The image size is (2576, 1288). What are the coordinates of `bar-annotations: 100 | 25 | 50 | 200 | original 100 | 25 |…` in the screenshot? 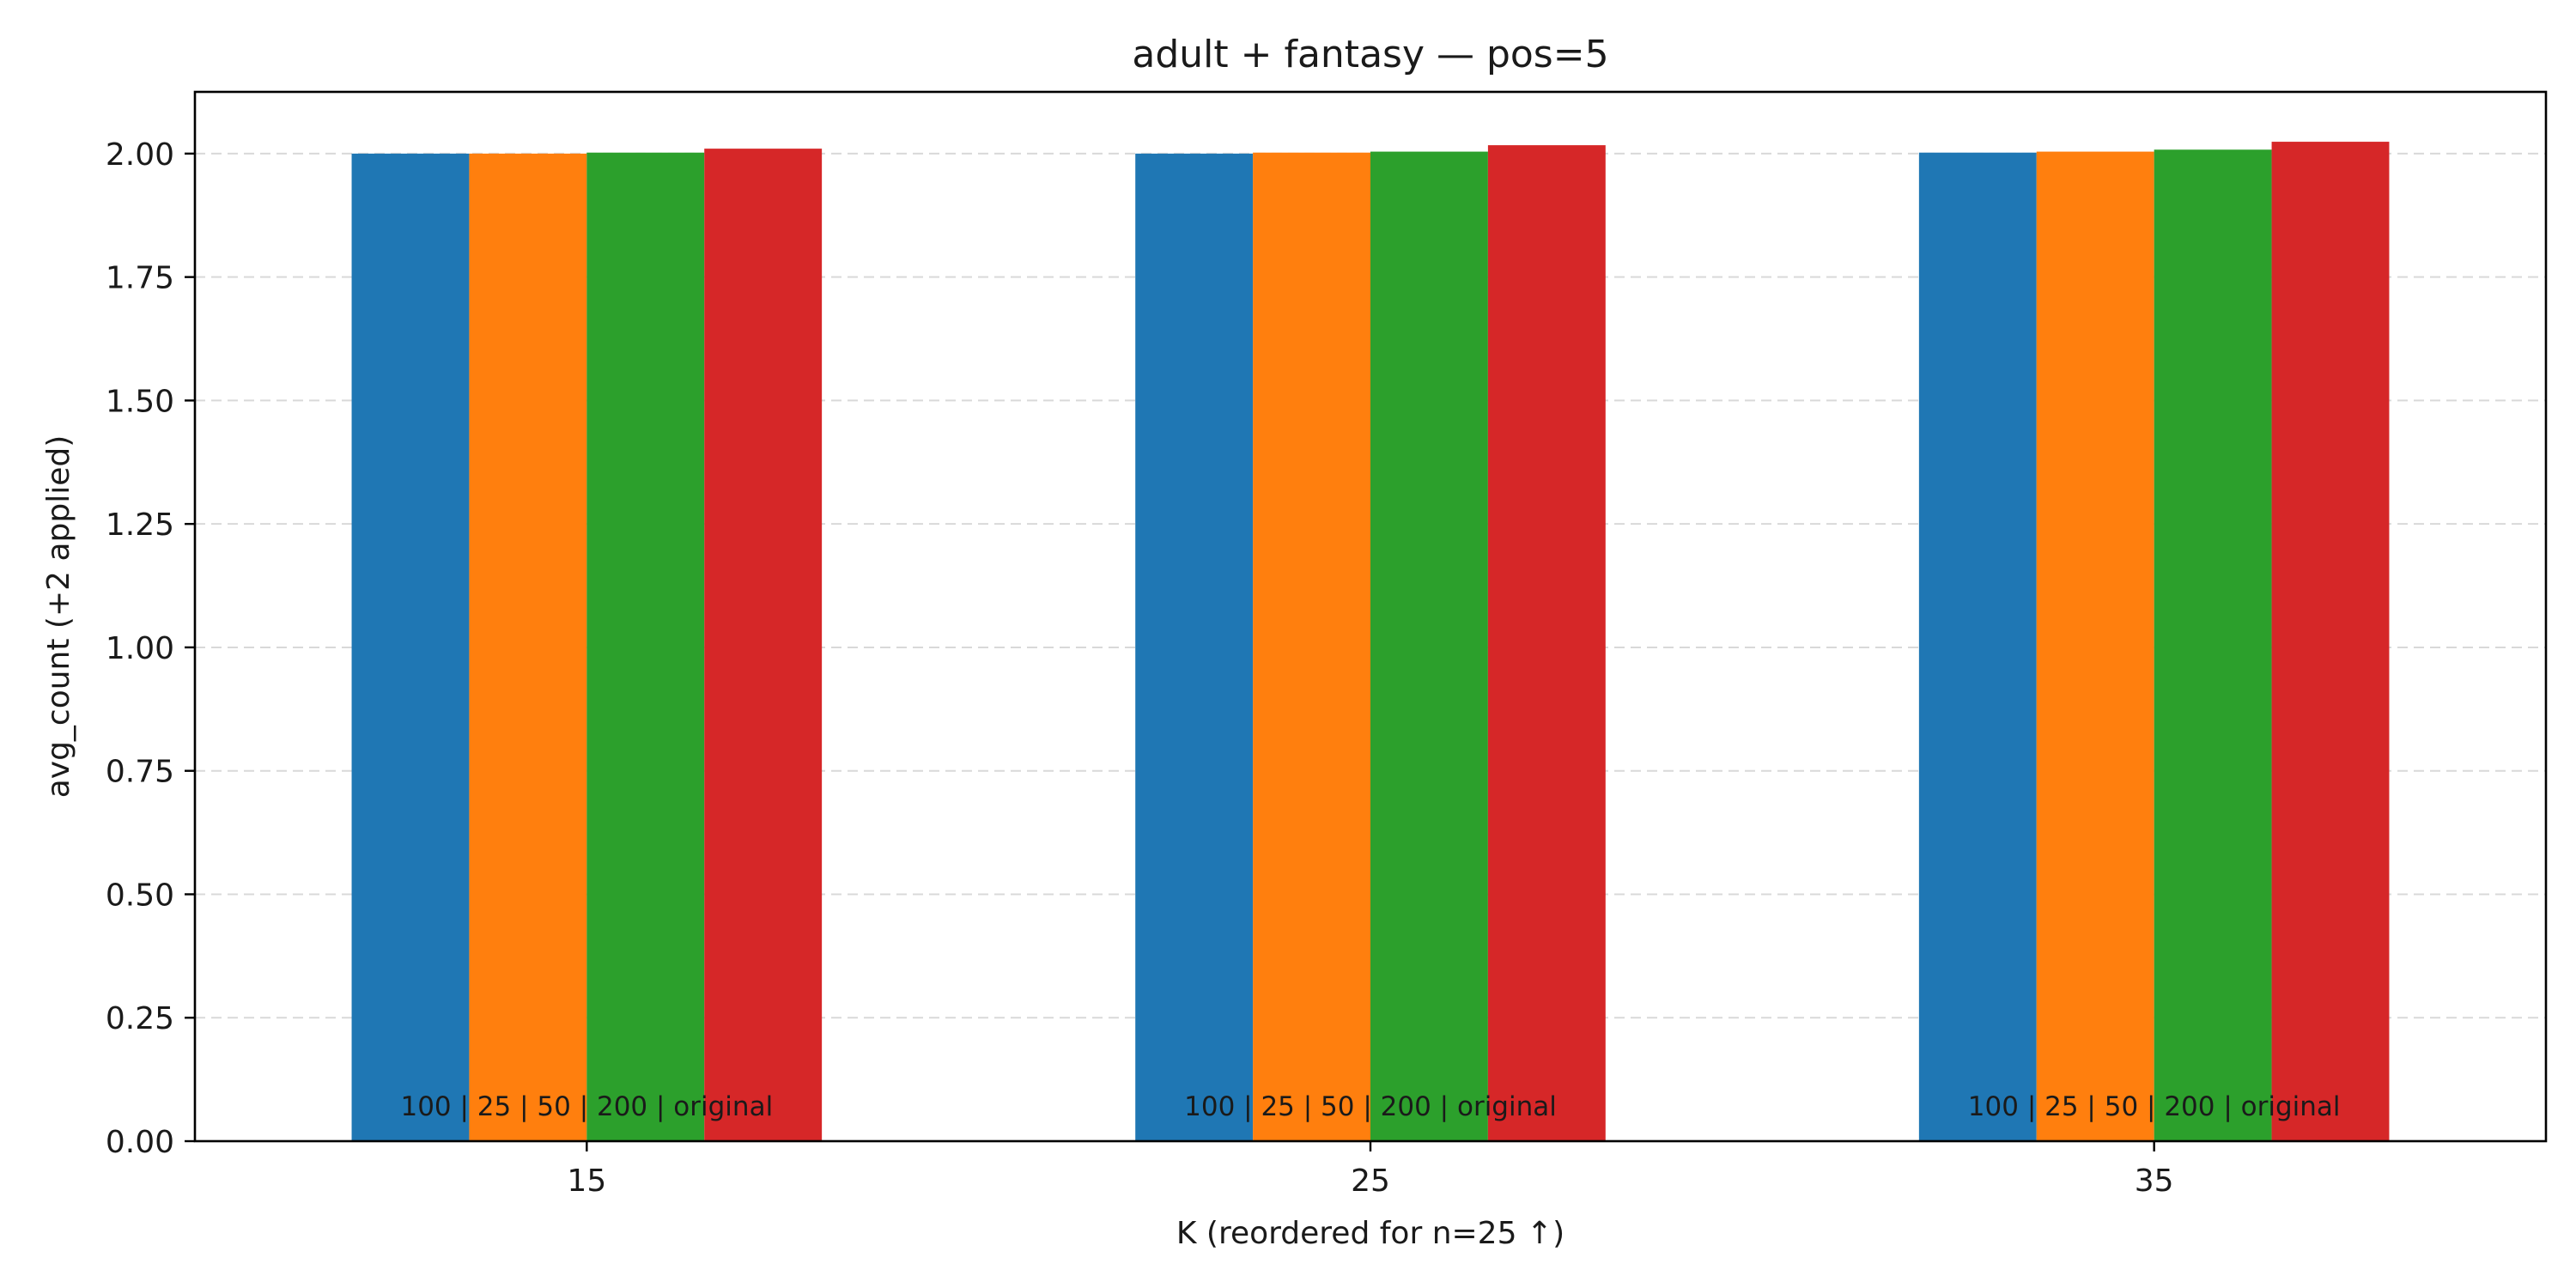 It's located at (1370, 1107).